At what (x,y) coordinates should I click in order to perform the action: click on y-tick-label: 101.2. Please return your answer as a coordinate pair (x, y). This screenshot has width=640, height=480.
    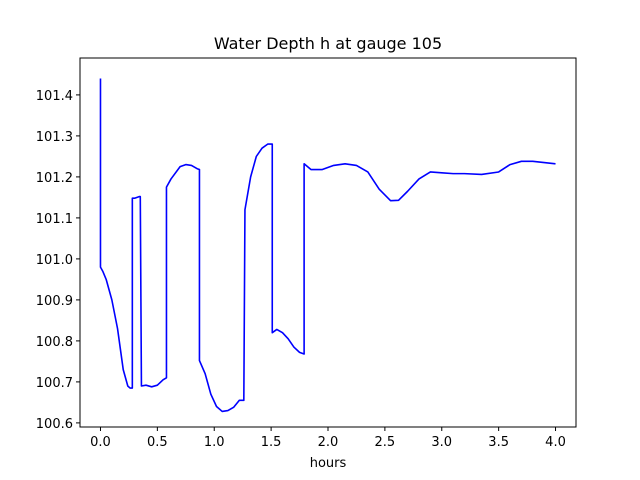
    Looking at the image, I should click on (54, 178).